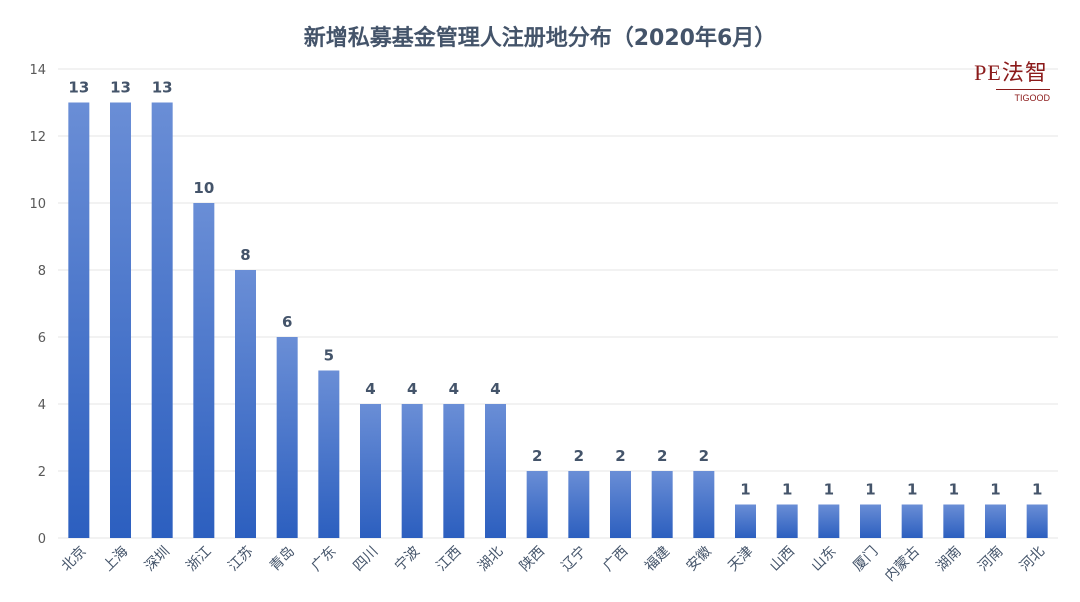  I want to click on x-tick-label: 内蒙古, so click(902, 564).